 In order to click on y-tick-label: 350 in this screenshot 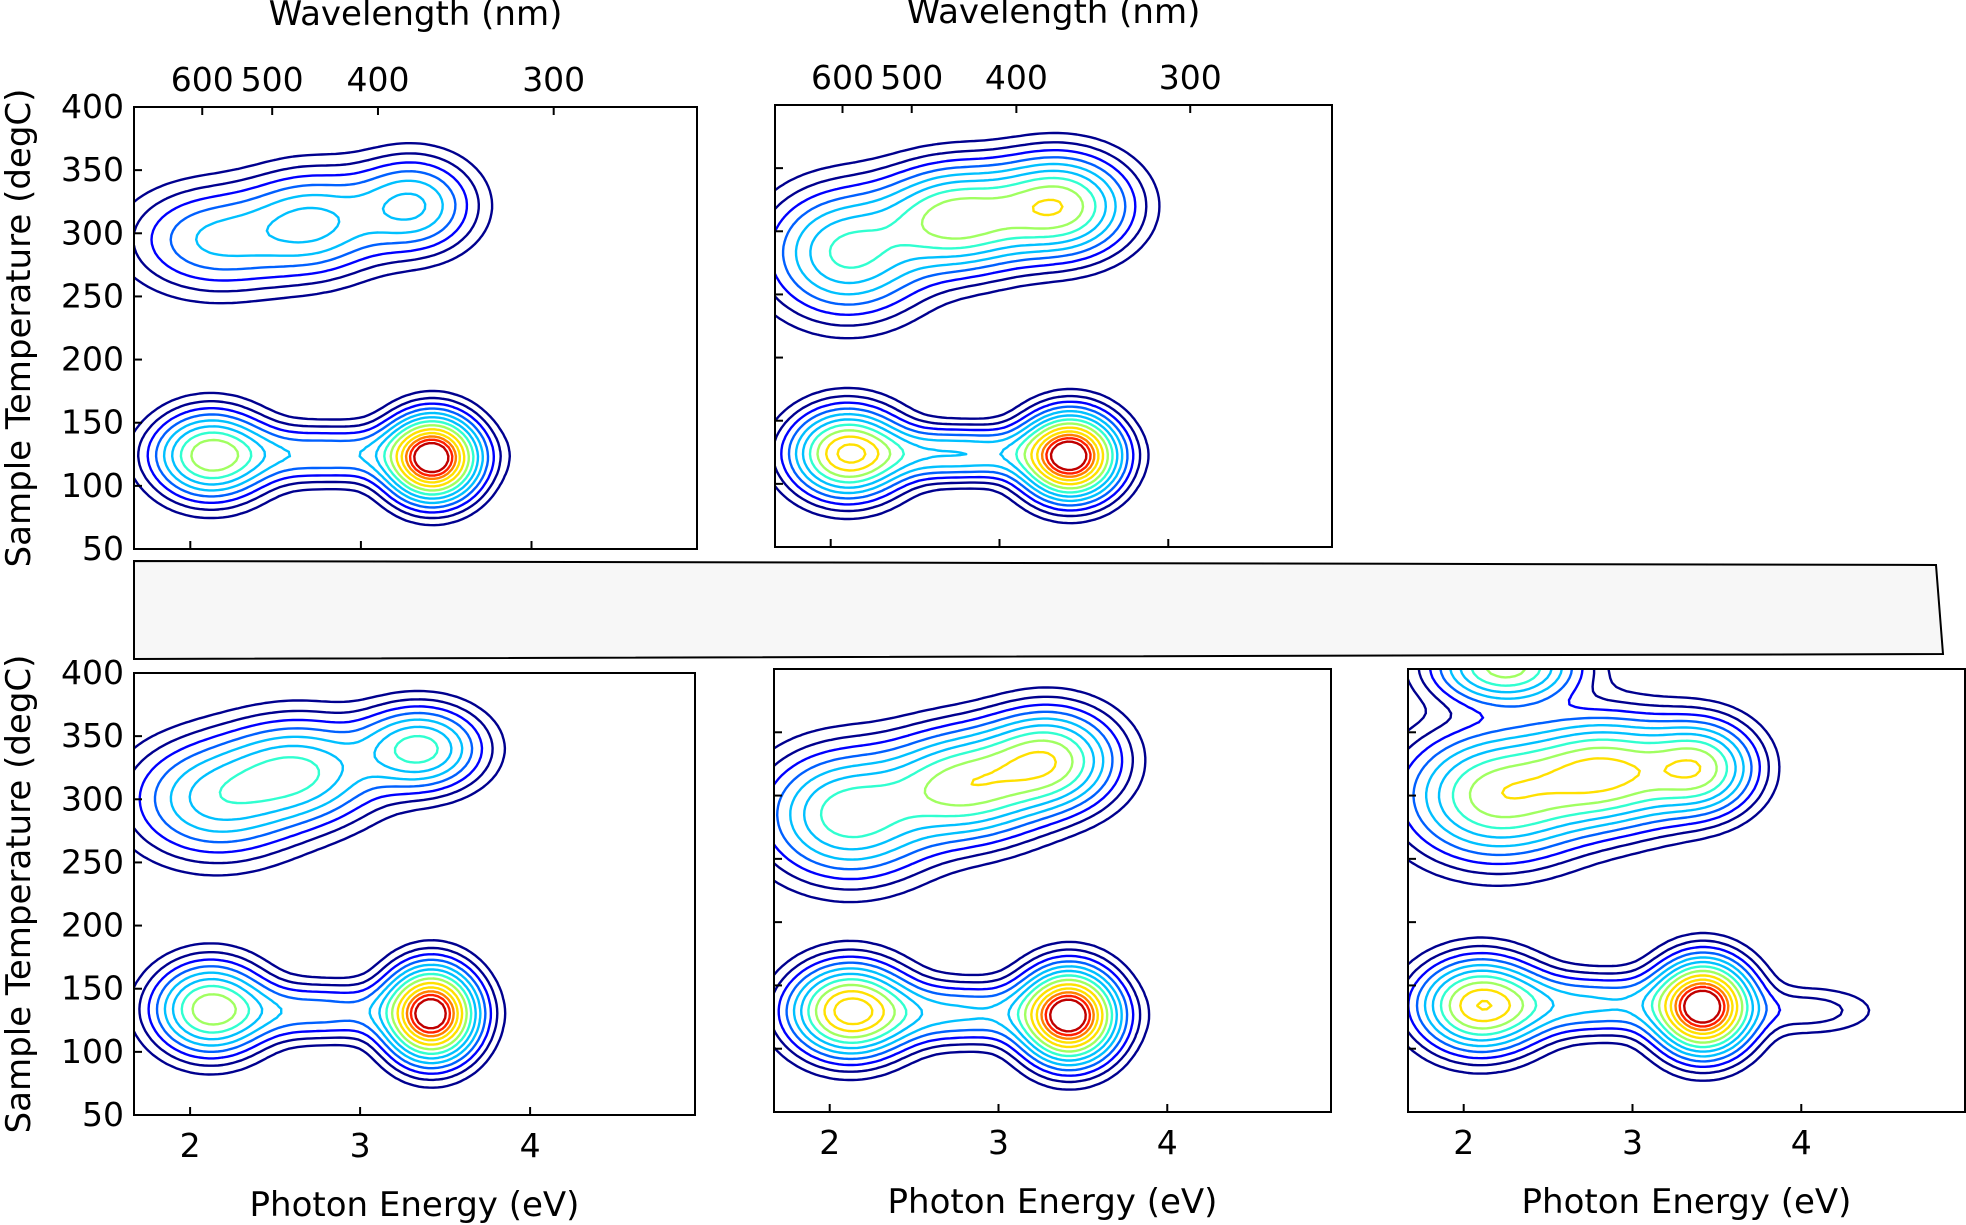, I will do `click(92, 169)`.